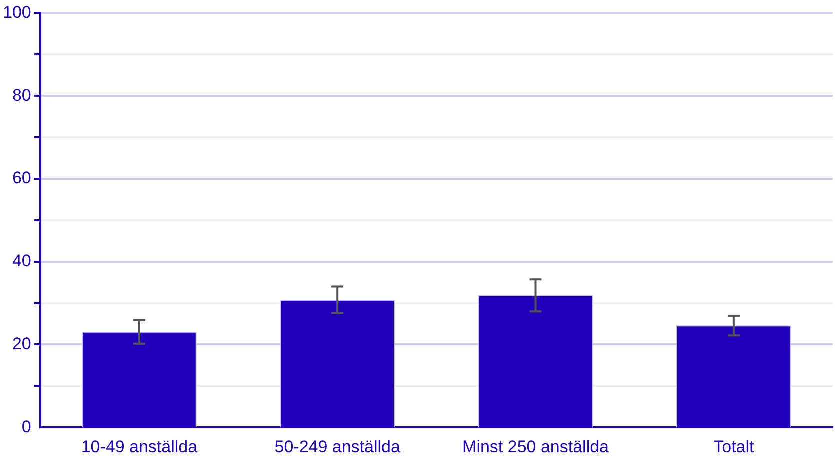 This screenshot has width=835, height=468. I want to click on y-tick-label: 20, so click(22, 344).